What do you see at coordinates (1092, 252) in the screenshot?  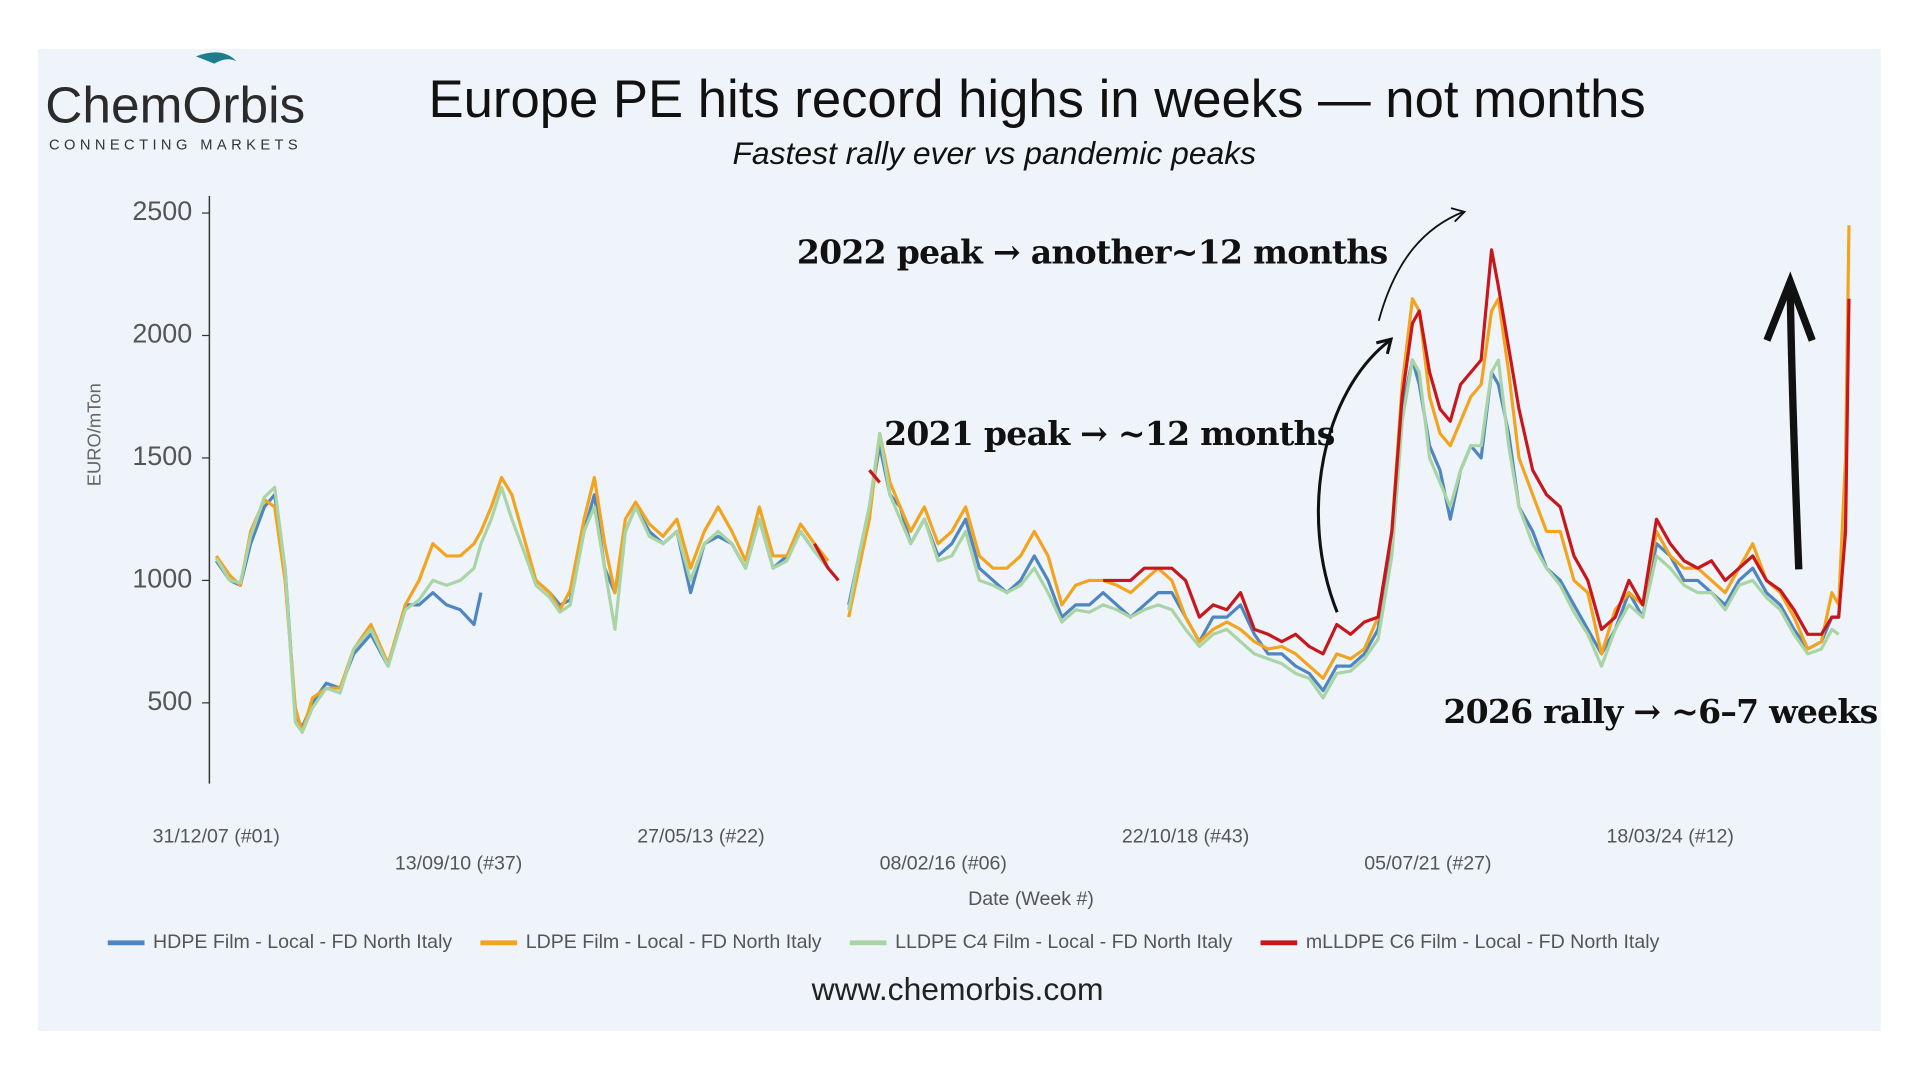 I see `annotation: 2022 peak → another~12 months` at bounding box center [1092, 252].